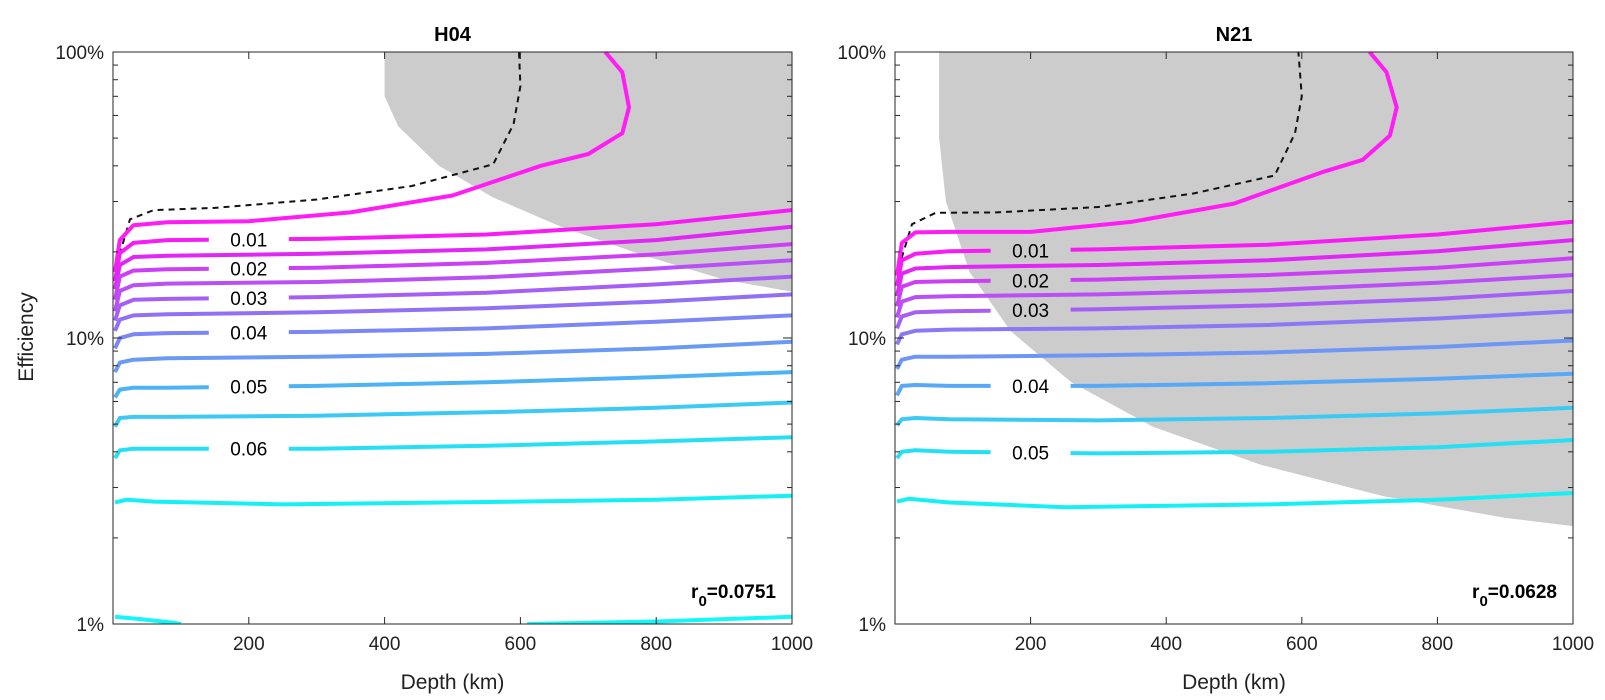  What do you see at coordinates (453, 35) in the screenshot?
I see `panel-title: H04` at bounding box center [453, 35].